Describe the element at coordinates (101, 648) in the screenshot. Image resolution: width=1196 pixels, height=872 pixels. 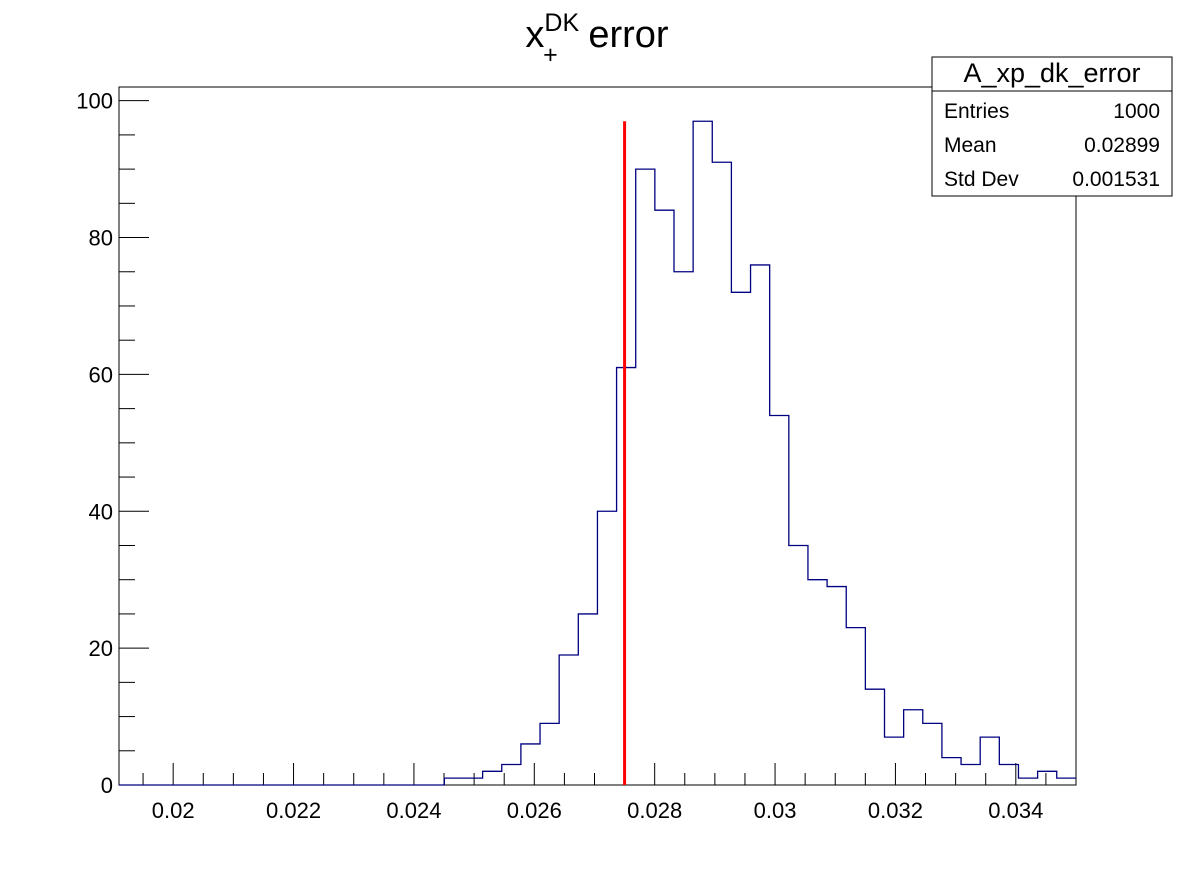
I see `y-tick-label: 20` at that location.